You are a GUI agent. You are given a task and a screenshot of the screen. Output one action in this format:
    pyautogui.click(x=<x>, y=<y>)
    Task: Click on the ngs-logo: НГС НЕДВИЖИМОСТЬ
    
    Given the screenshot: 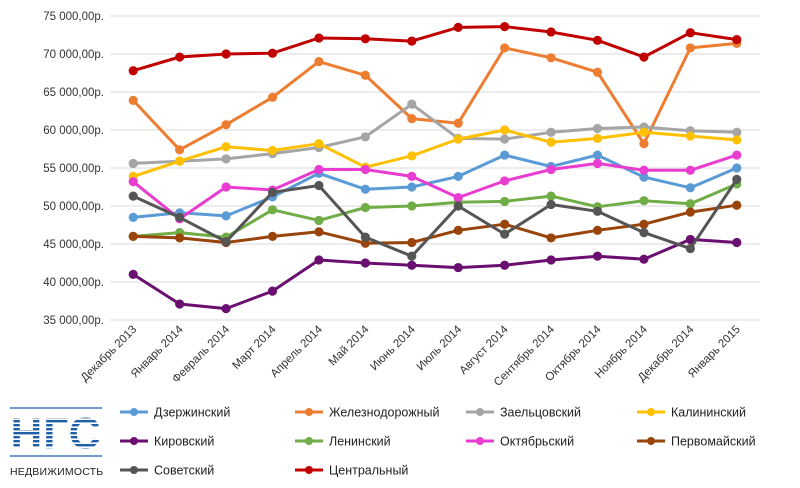 What is the action you would take?
    pyautogui.click(x=58, y=442)
    